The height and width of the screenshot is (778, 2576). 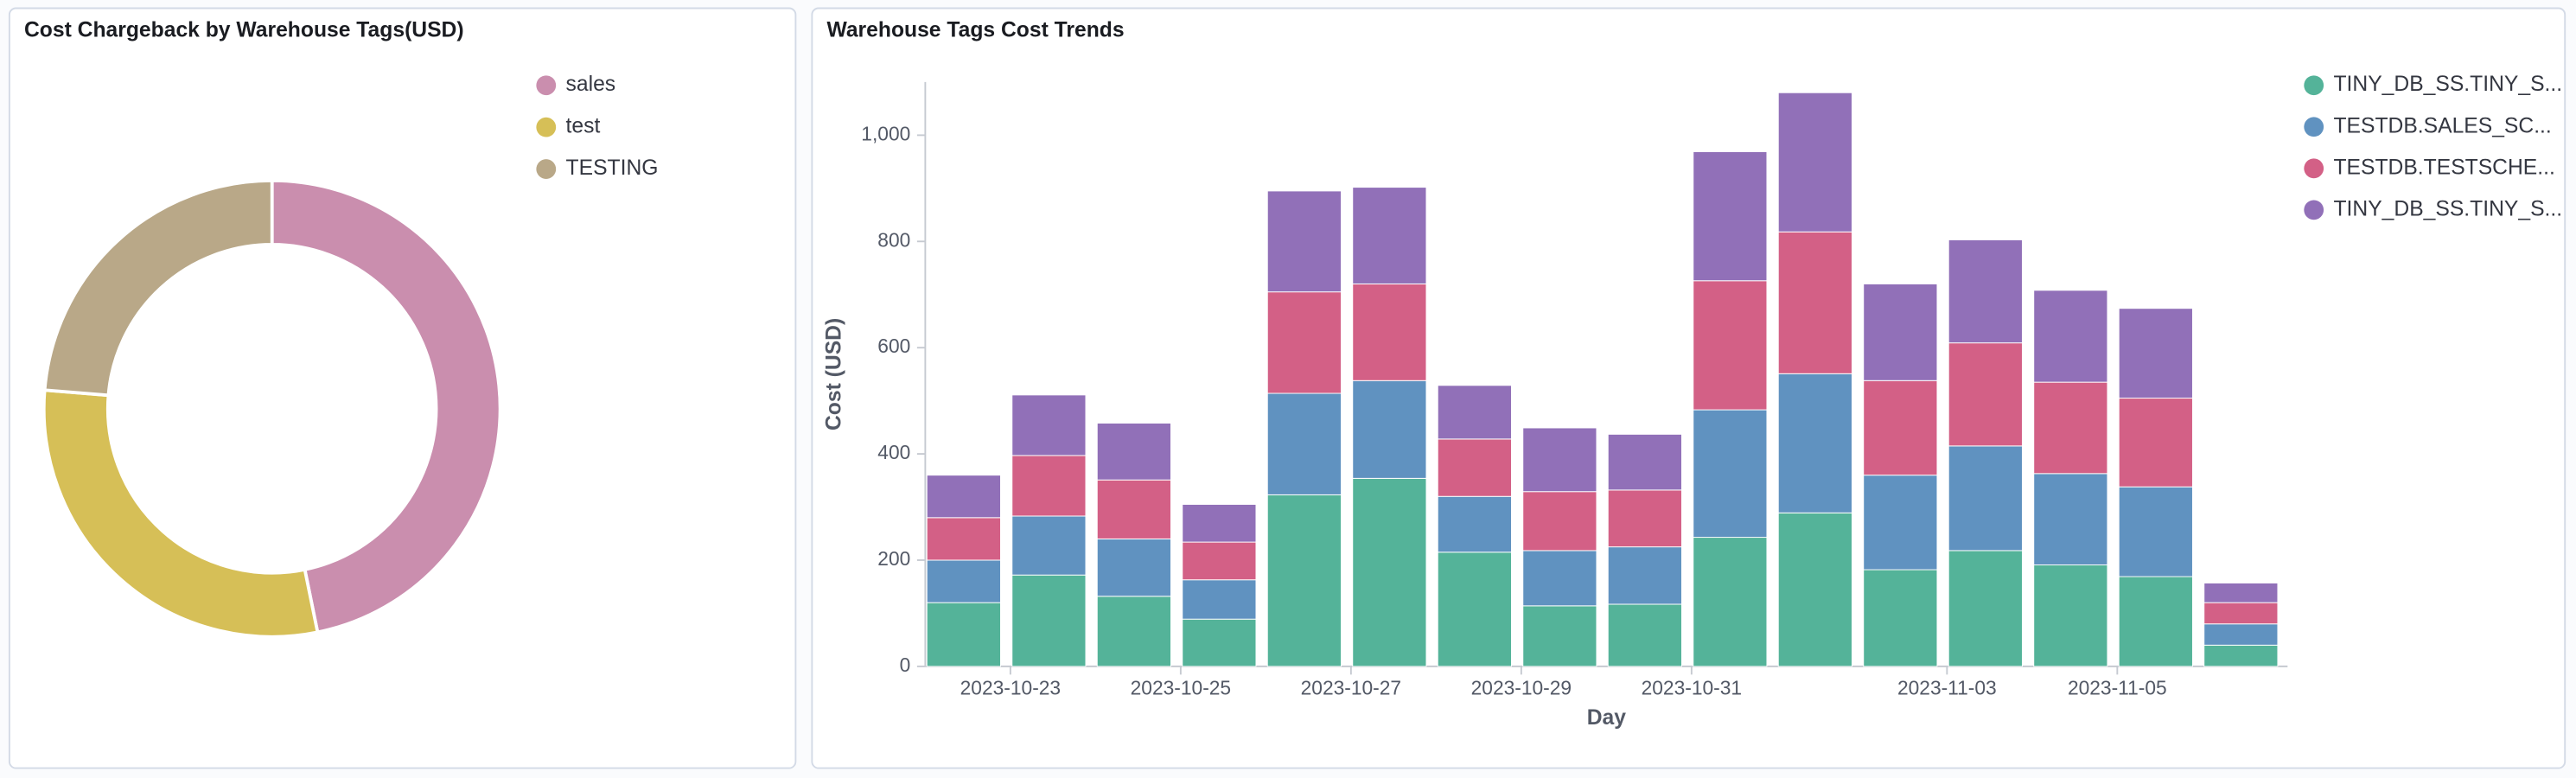 What do you see at coordinates (885, 133) in the screenshot?
I see `y-tick-label: 1,000` at bounding box center [885, 133].